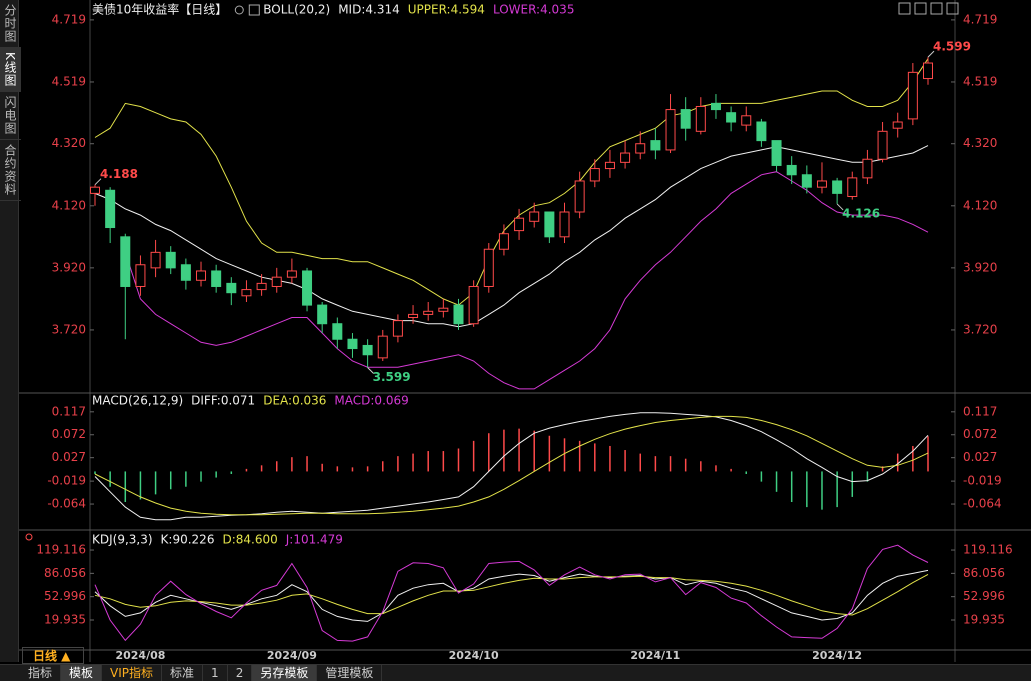 Image resolution: width=1031 pixels, height=681 pixels. I want to click on annotation: 4.599, so click(952, 47).